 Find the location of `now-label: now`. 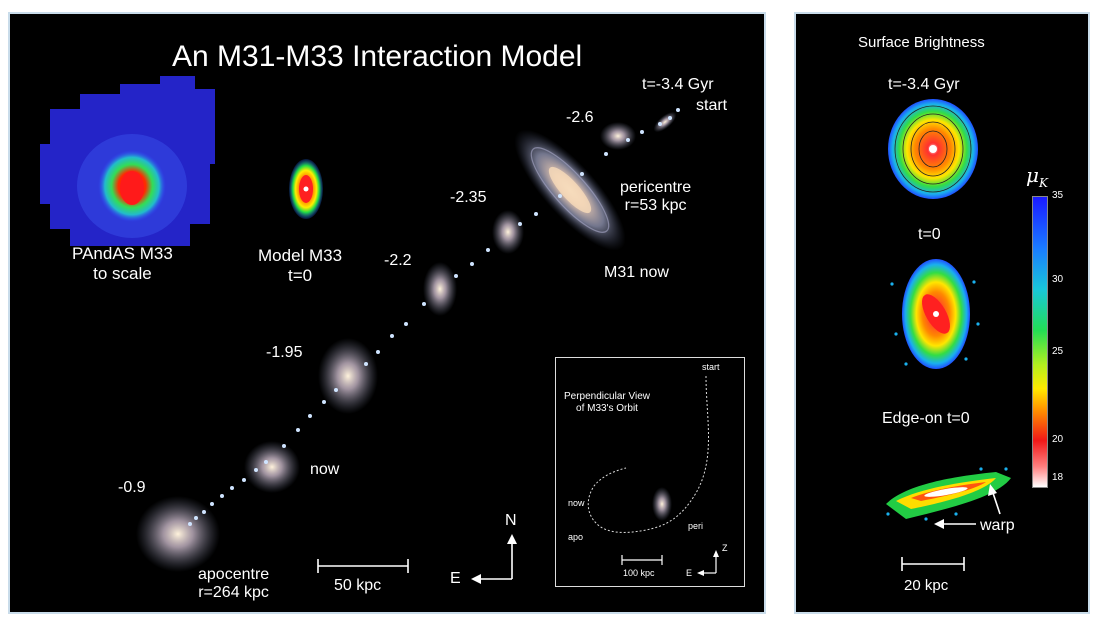

now-label: now is located at coordinates (325, 469).